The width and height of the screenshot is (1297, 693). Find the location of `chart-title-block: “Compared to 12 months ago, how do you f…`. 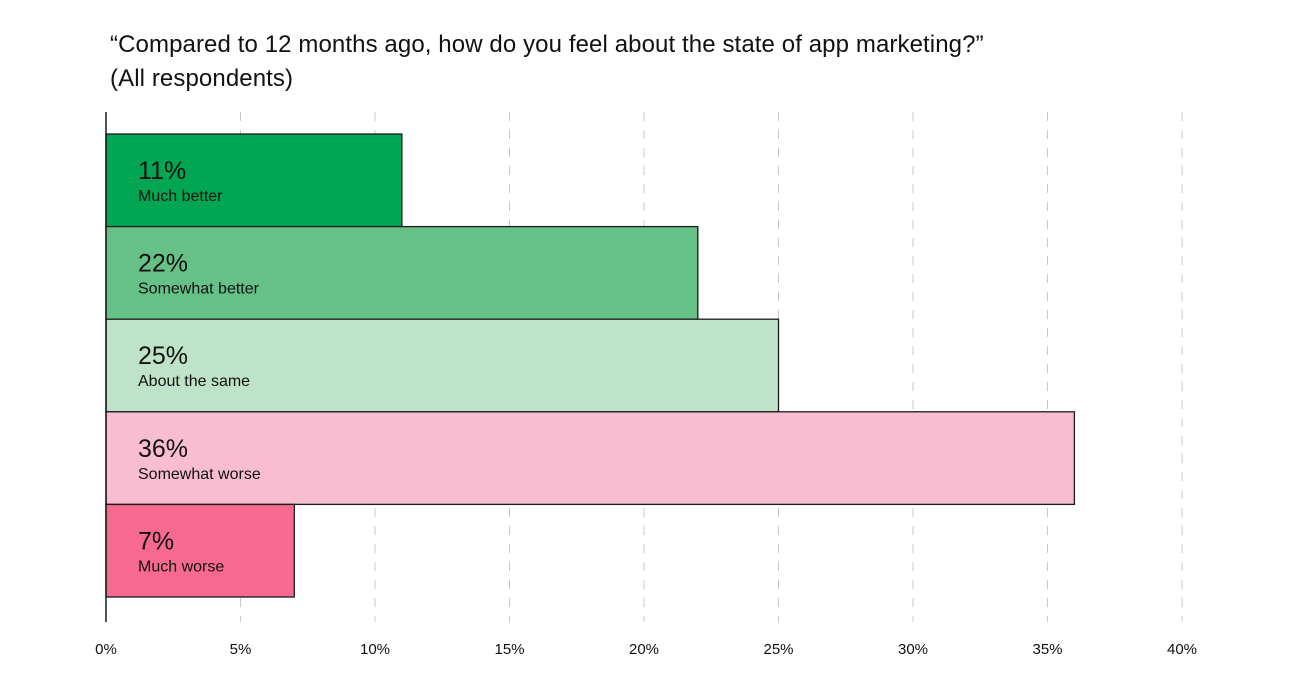

chart-title-block: “Compared to 12 months ago, how do you f… is located at coordinates (685, 62).